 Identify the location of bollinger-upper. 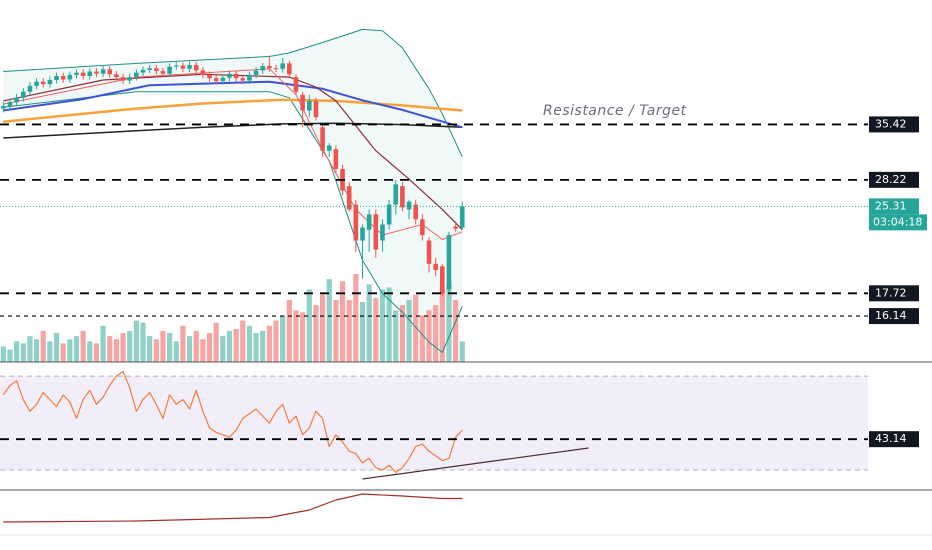
(233, 93).